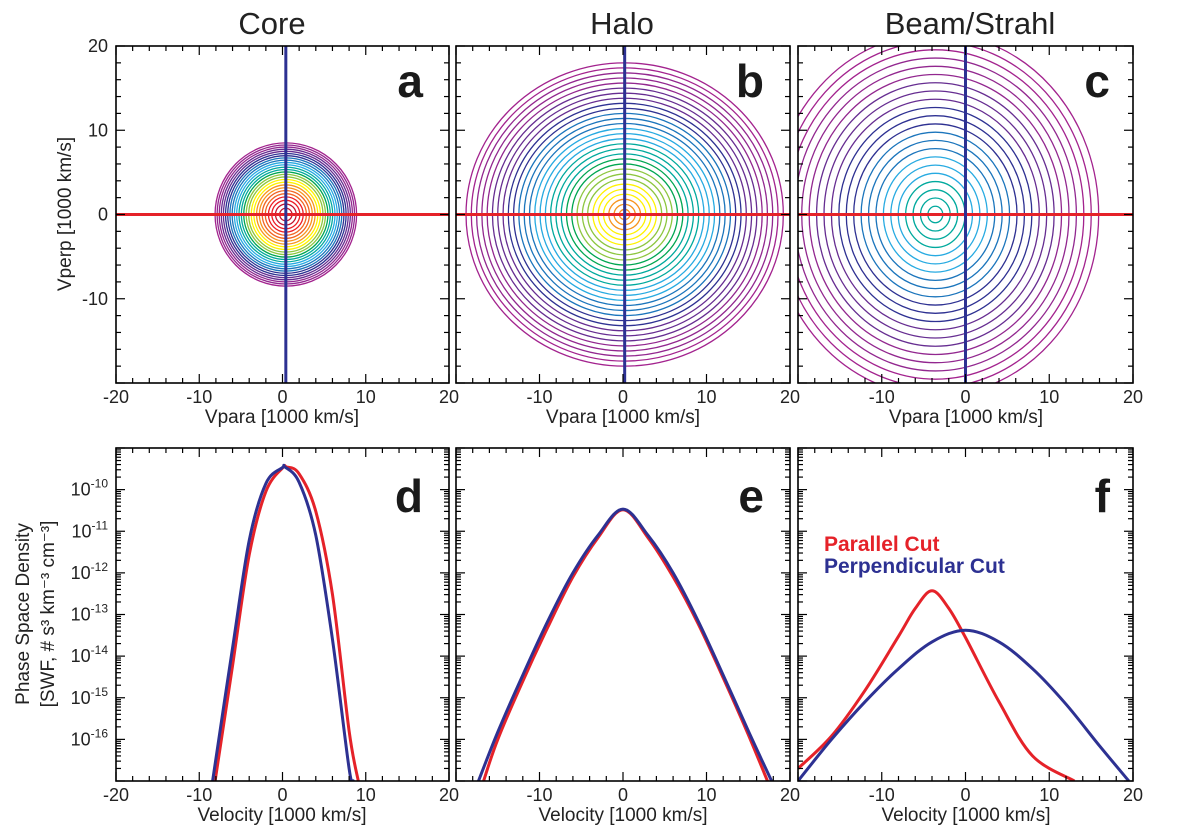  Describe the element at coordinates (90, 488) in the screenshot. I see `y-tick-label: 10-10` at that location.